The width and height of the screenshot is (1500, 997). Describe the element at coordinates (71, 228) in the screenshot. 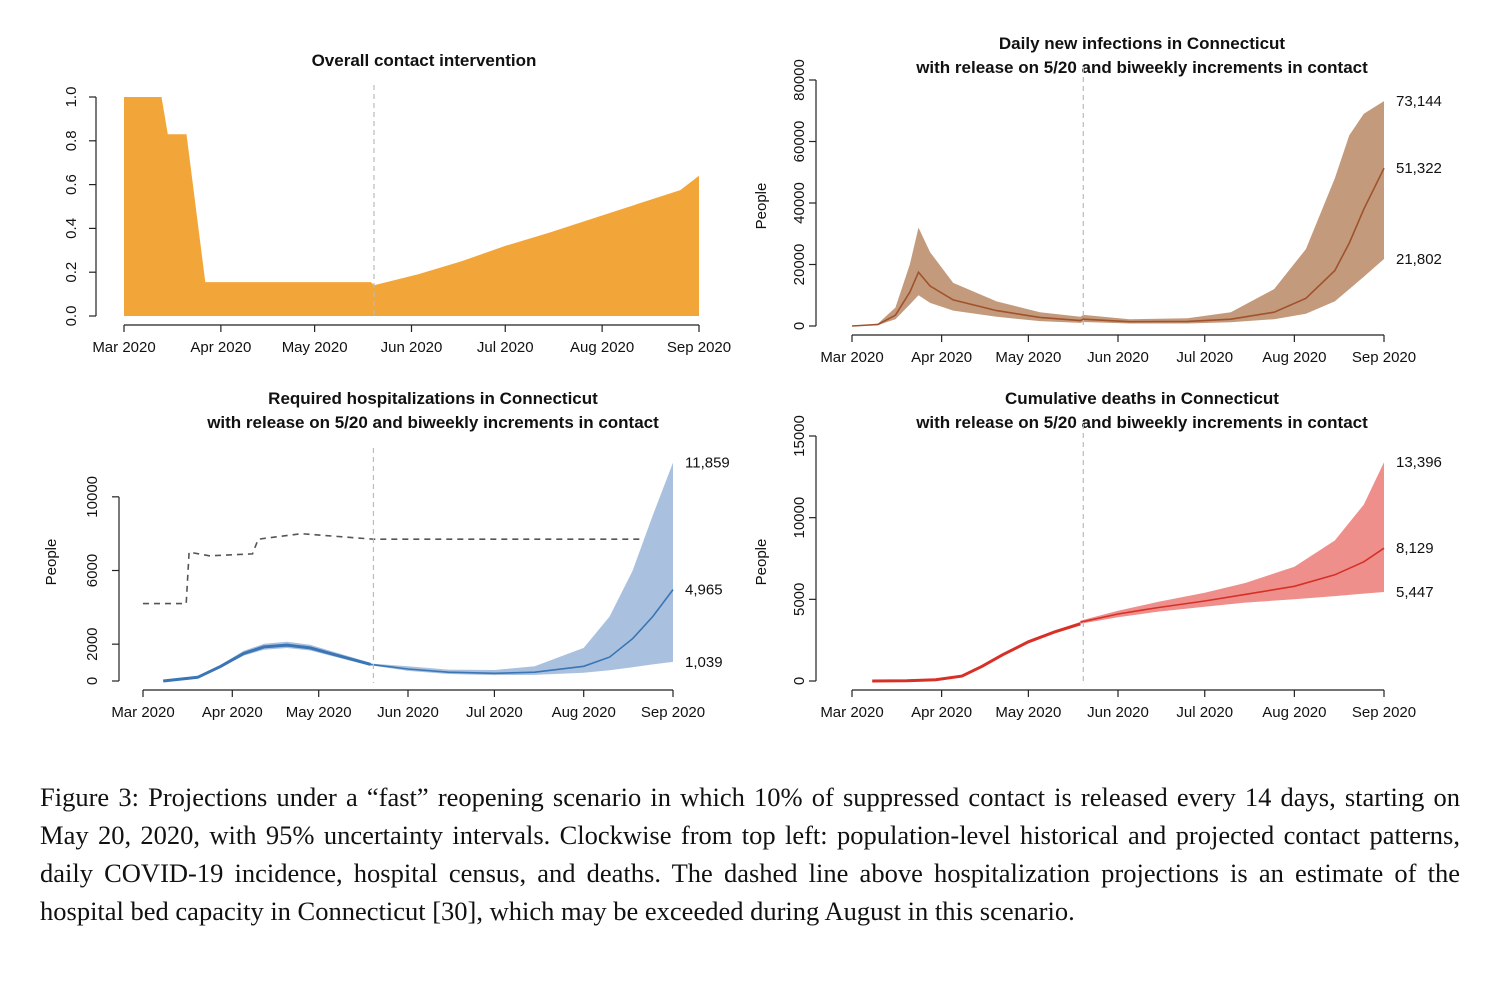

I see `y-tick-label: 0.4` at that location.